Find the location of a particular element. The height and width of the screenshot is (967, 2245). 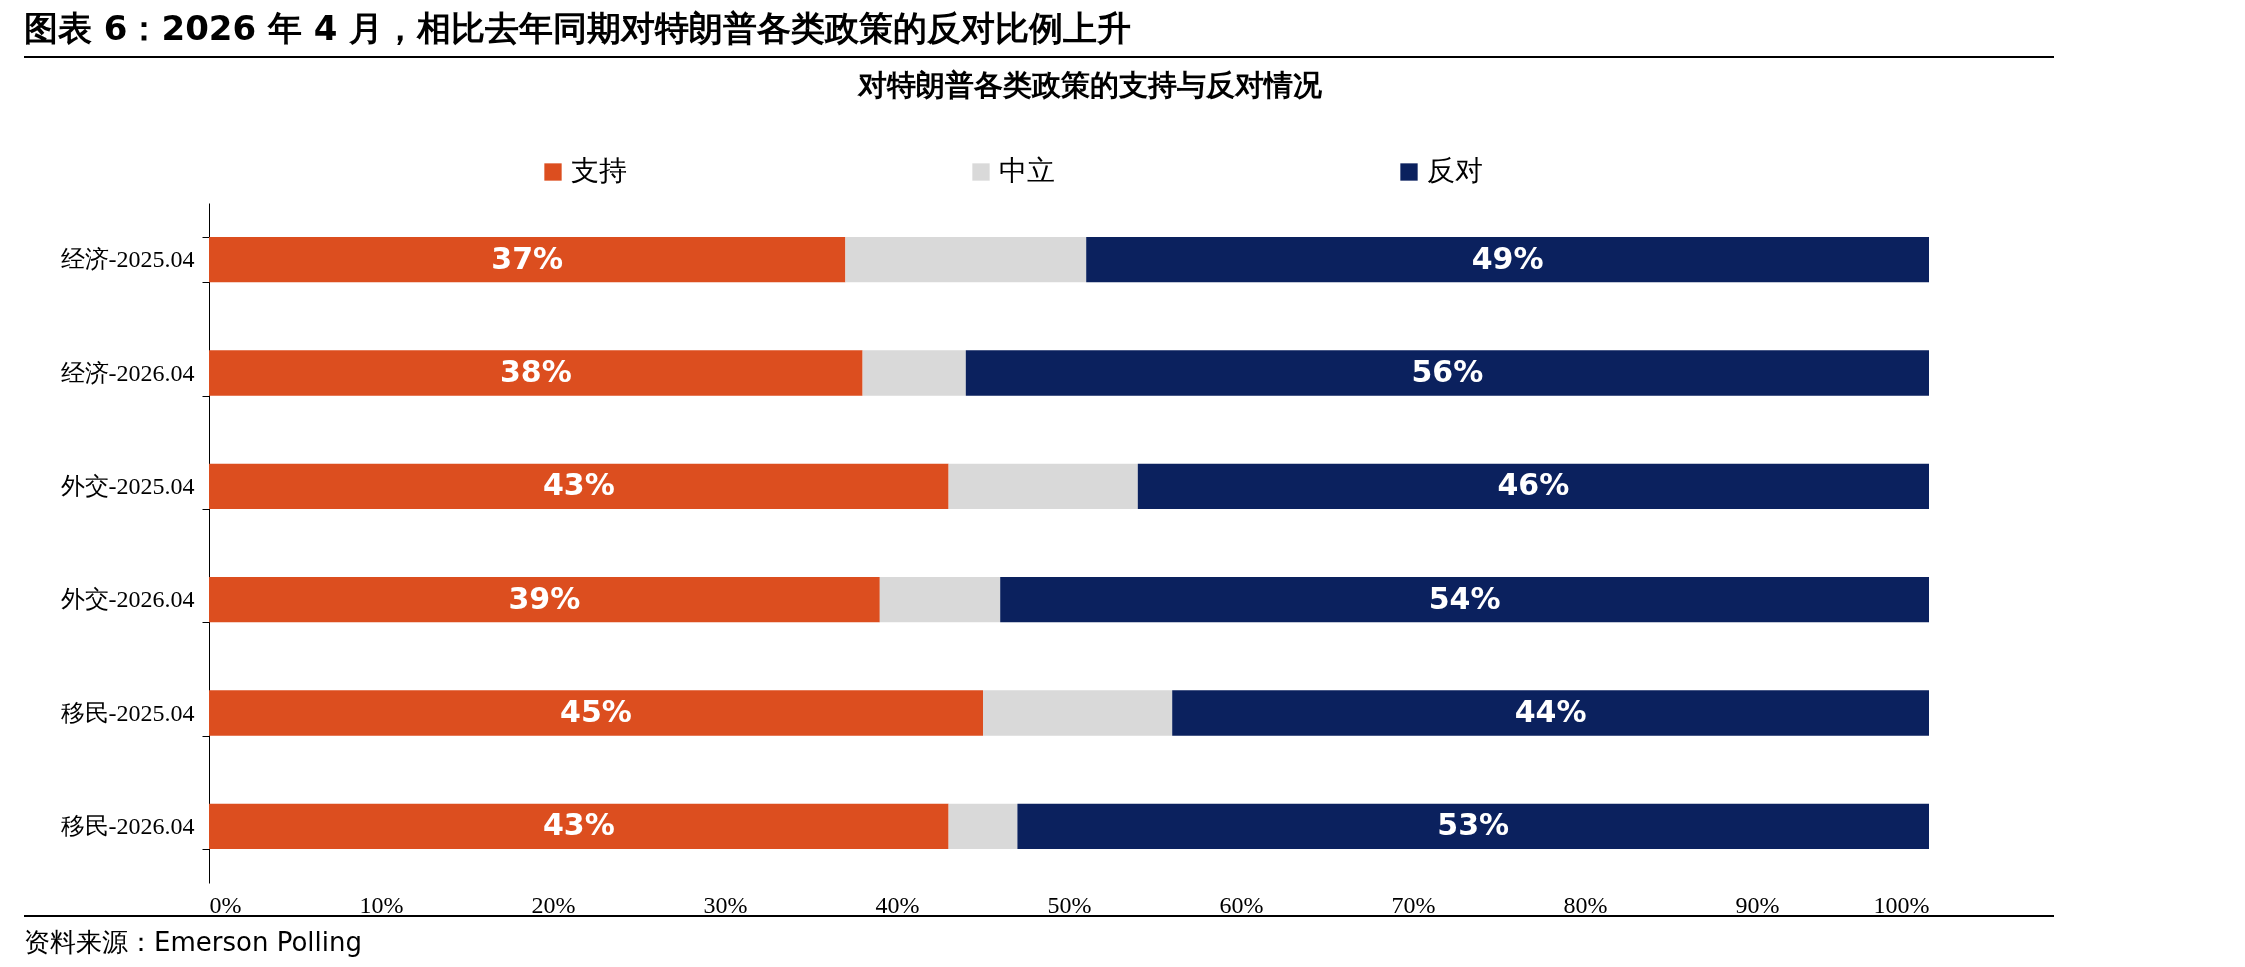

y-tick-label: 移民-2025.04 is located at coordinates (127, 712).